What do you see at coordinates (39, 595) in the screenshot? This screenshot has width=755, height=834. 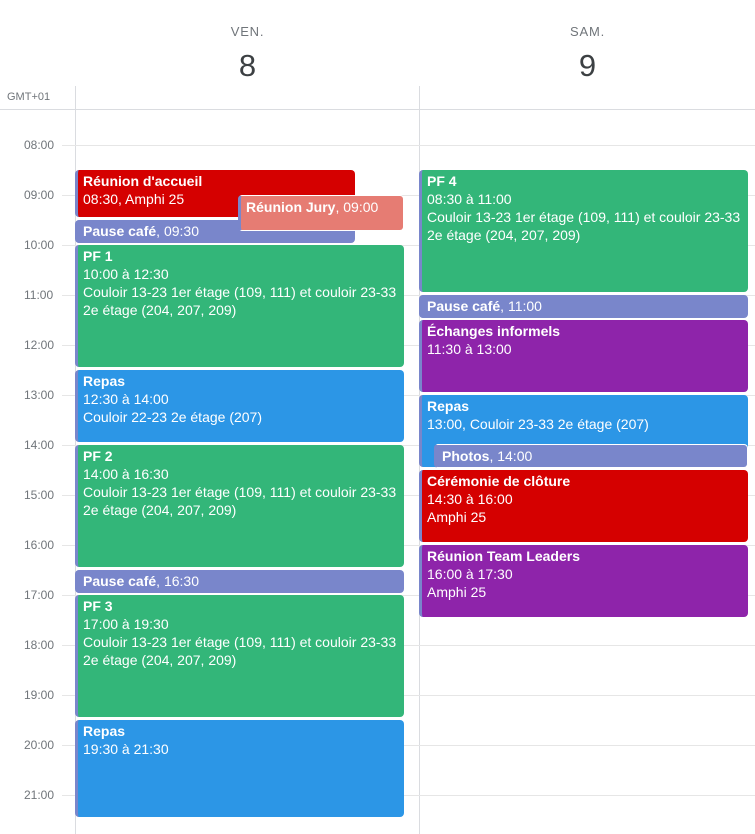 I see `hour-label: 17:00` at bounding box center [39, 595].